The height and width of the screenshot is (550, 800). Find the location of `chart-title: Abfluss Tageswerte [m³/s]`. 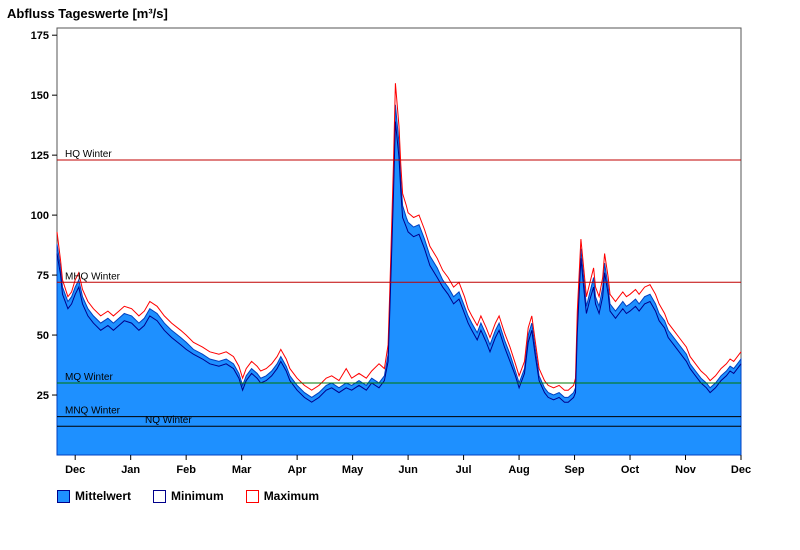

chart-title: Abfluss Tageswerte [m³/s] is located at coordinates (87, 13).